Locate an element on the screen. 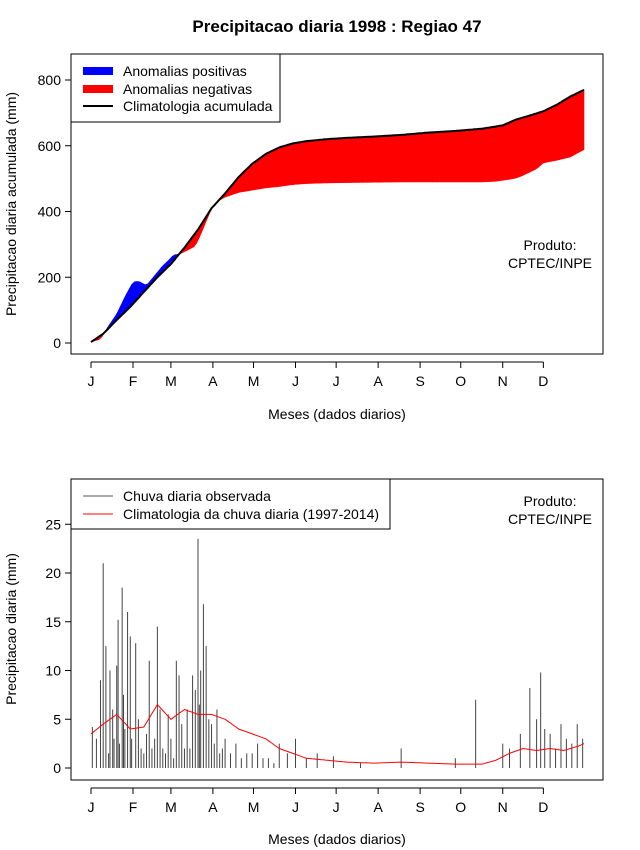 The image size is (640, 850). legend-negative-label: Anomalias negativas is located at coordinates (187, 89).